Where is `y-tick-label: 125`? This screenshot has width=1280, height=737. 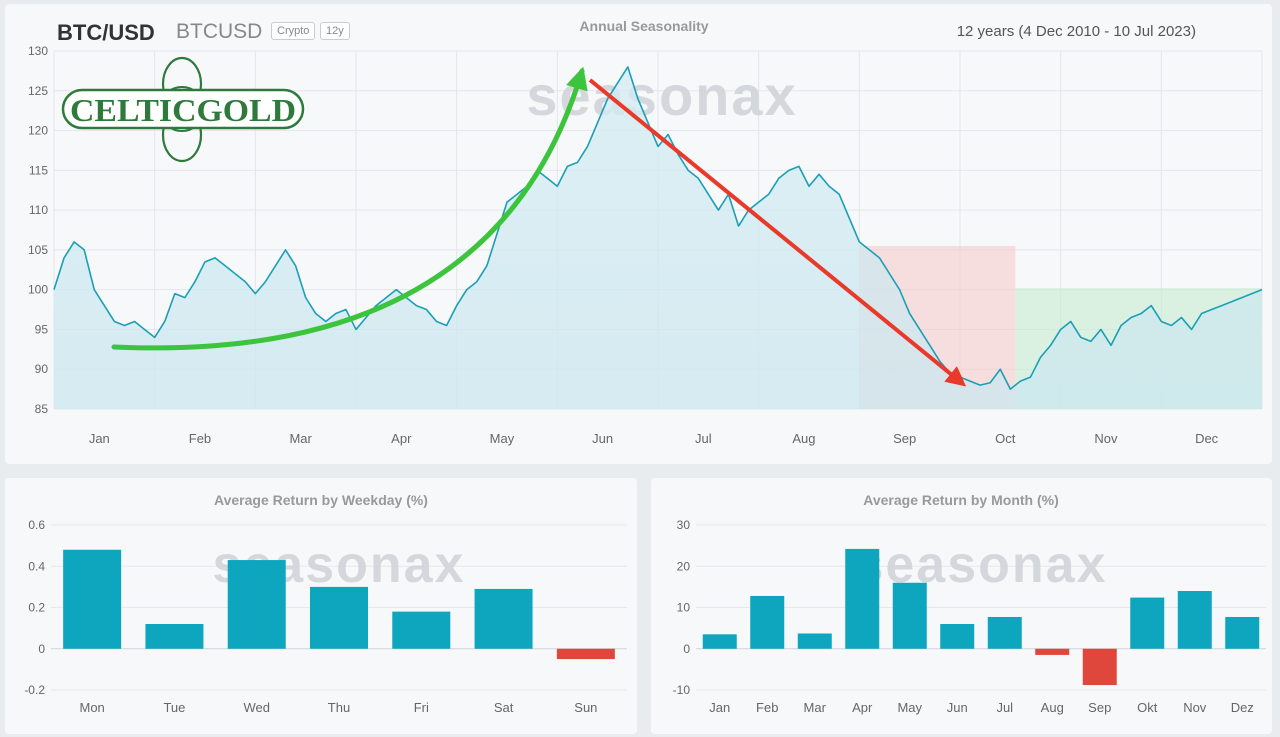 y-tick-label: 125 is located at coordinates (38, 91).